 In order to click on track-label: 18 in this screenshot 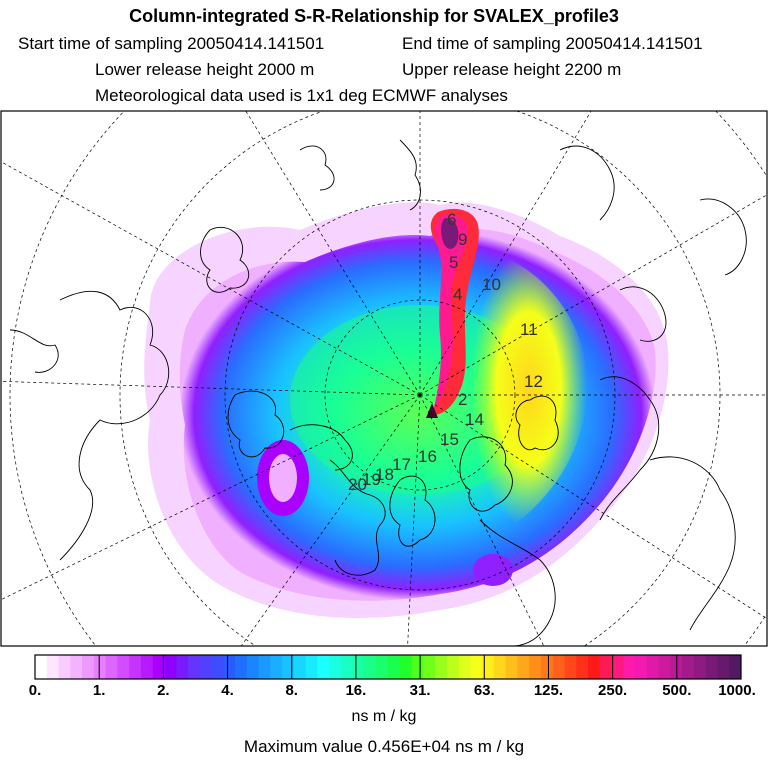, I will do `click(384, 474)`.